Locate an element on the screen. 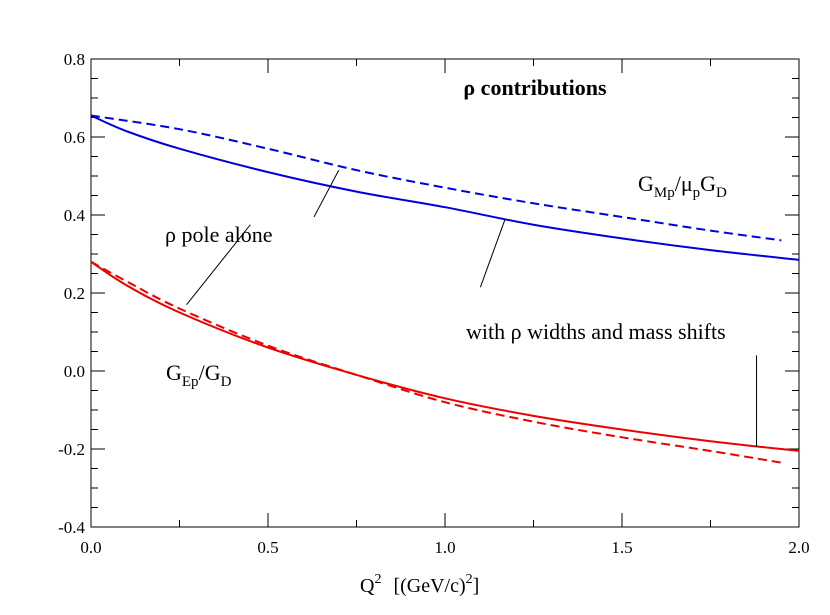 Image resolution: width=830 pixels, height=615 pixels. y-tick-label: 0.6 is located at coordinates (74, 137).